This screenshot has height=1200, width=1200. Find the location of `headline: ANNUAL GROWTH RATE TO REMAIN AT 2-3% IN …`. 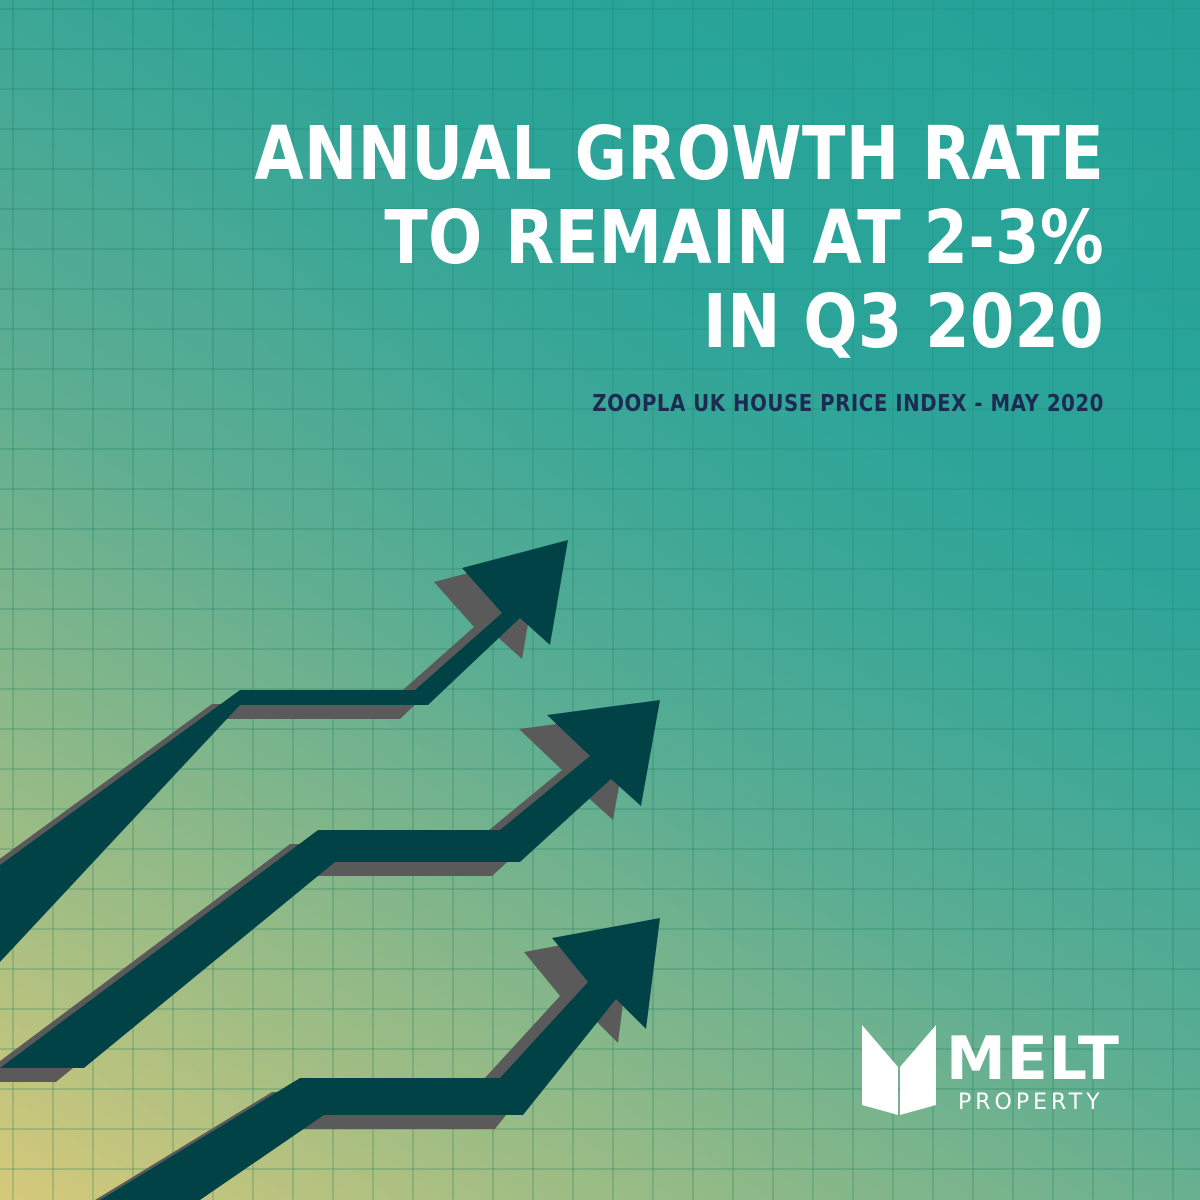

headline: ANNUAL GROWTH RATE TO REMAIN AT 2-3% IN … is located at coordinates (679, 238).